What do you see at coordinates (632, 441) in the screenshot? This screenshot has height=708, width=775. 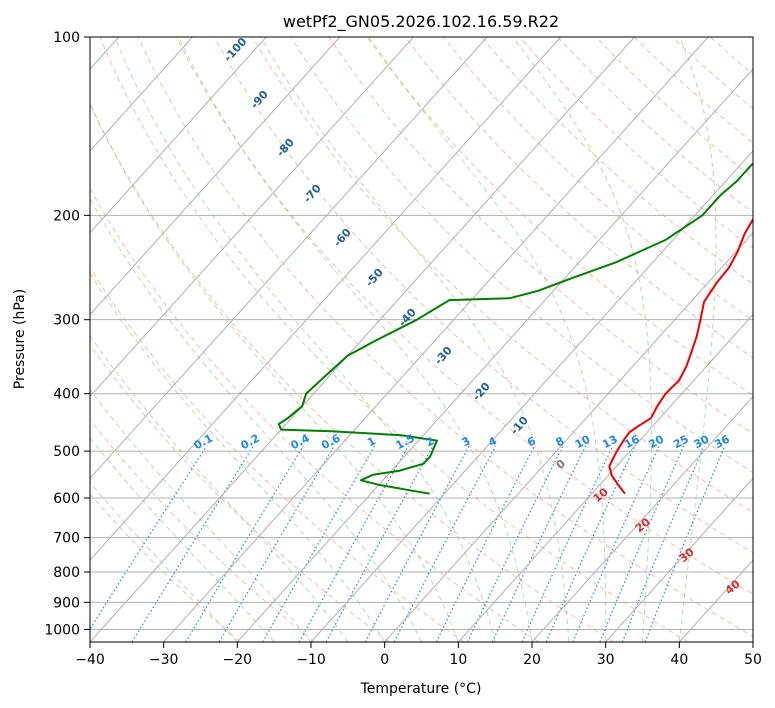 I see `mixing-ratio-label: 16` at bounding box center [632, 441].